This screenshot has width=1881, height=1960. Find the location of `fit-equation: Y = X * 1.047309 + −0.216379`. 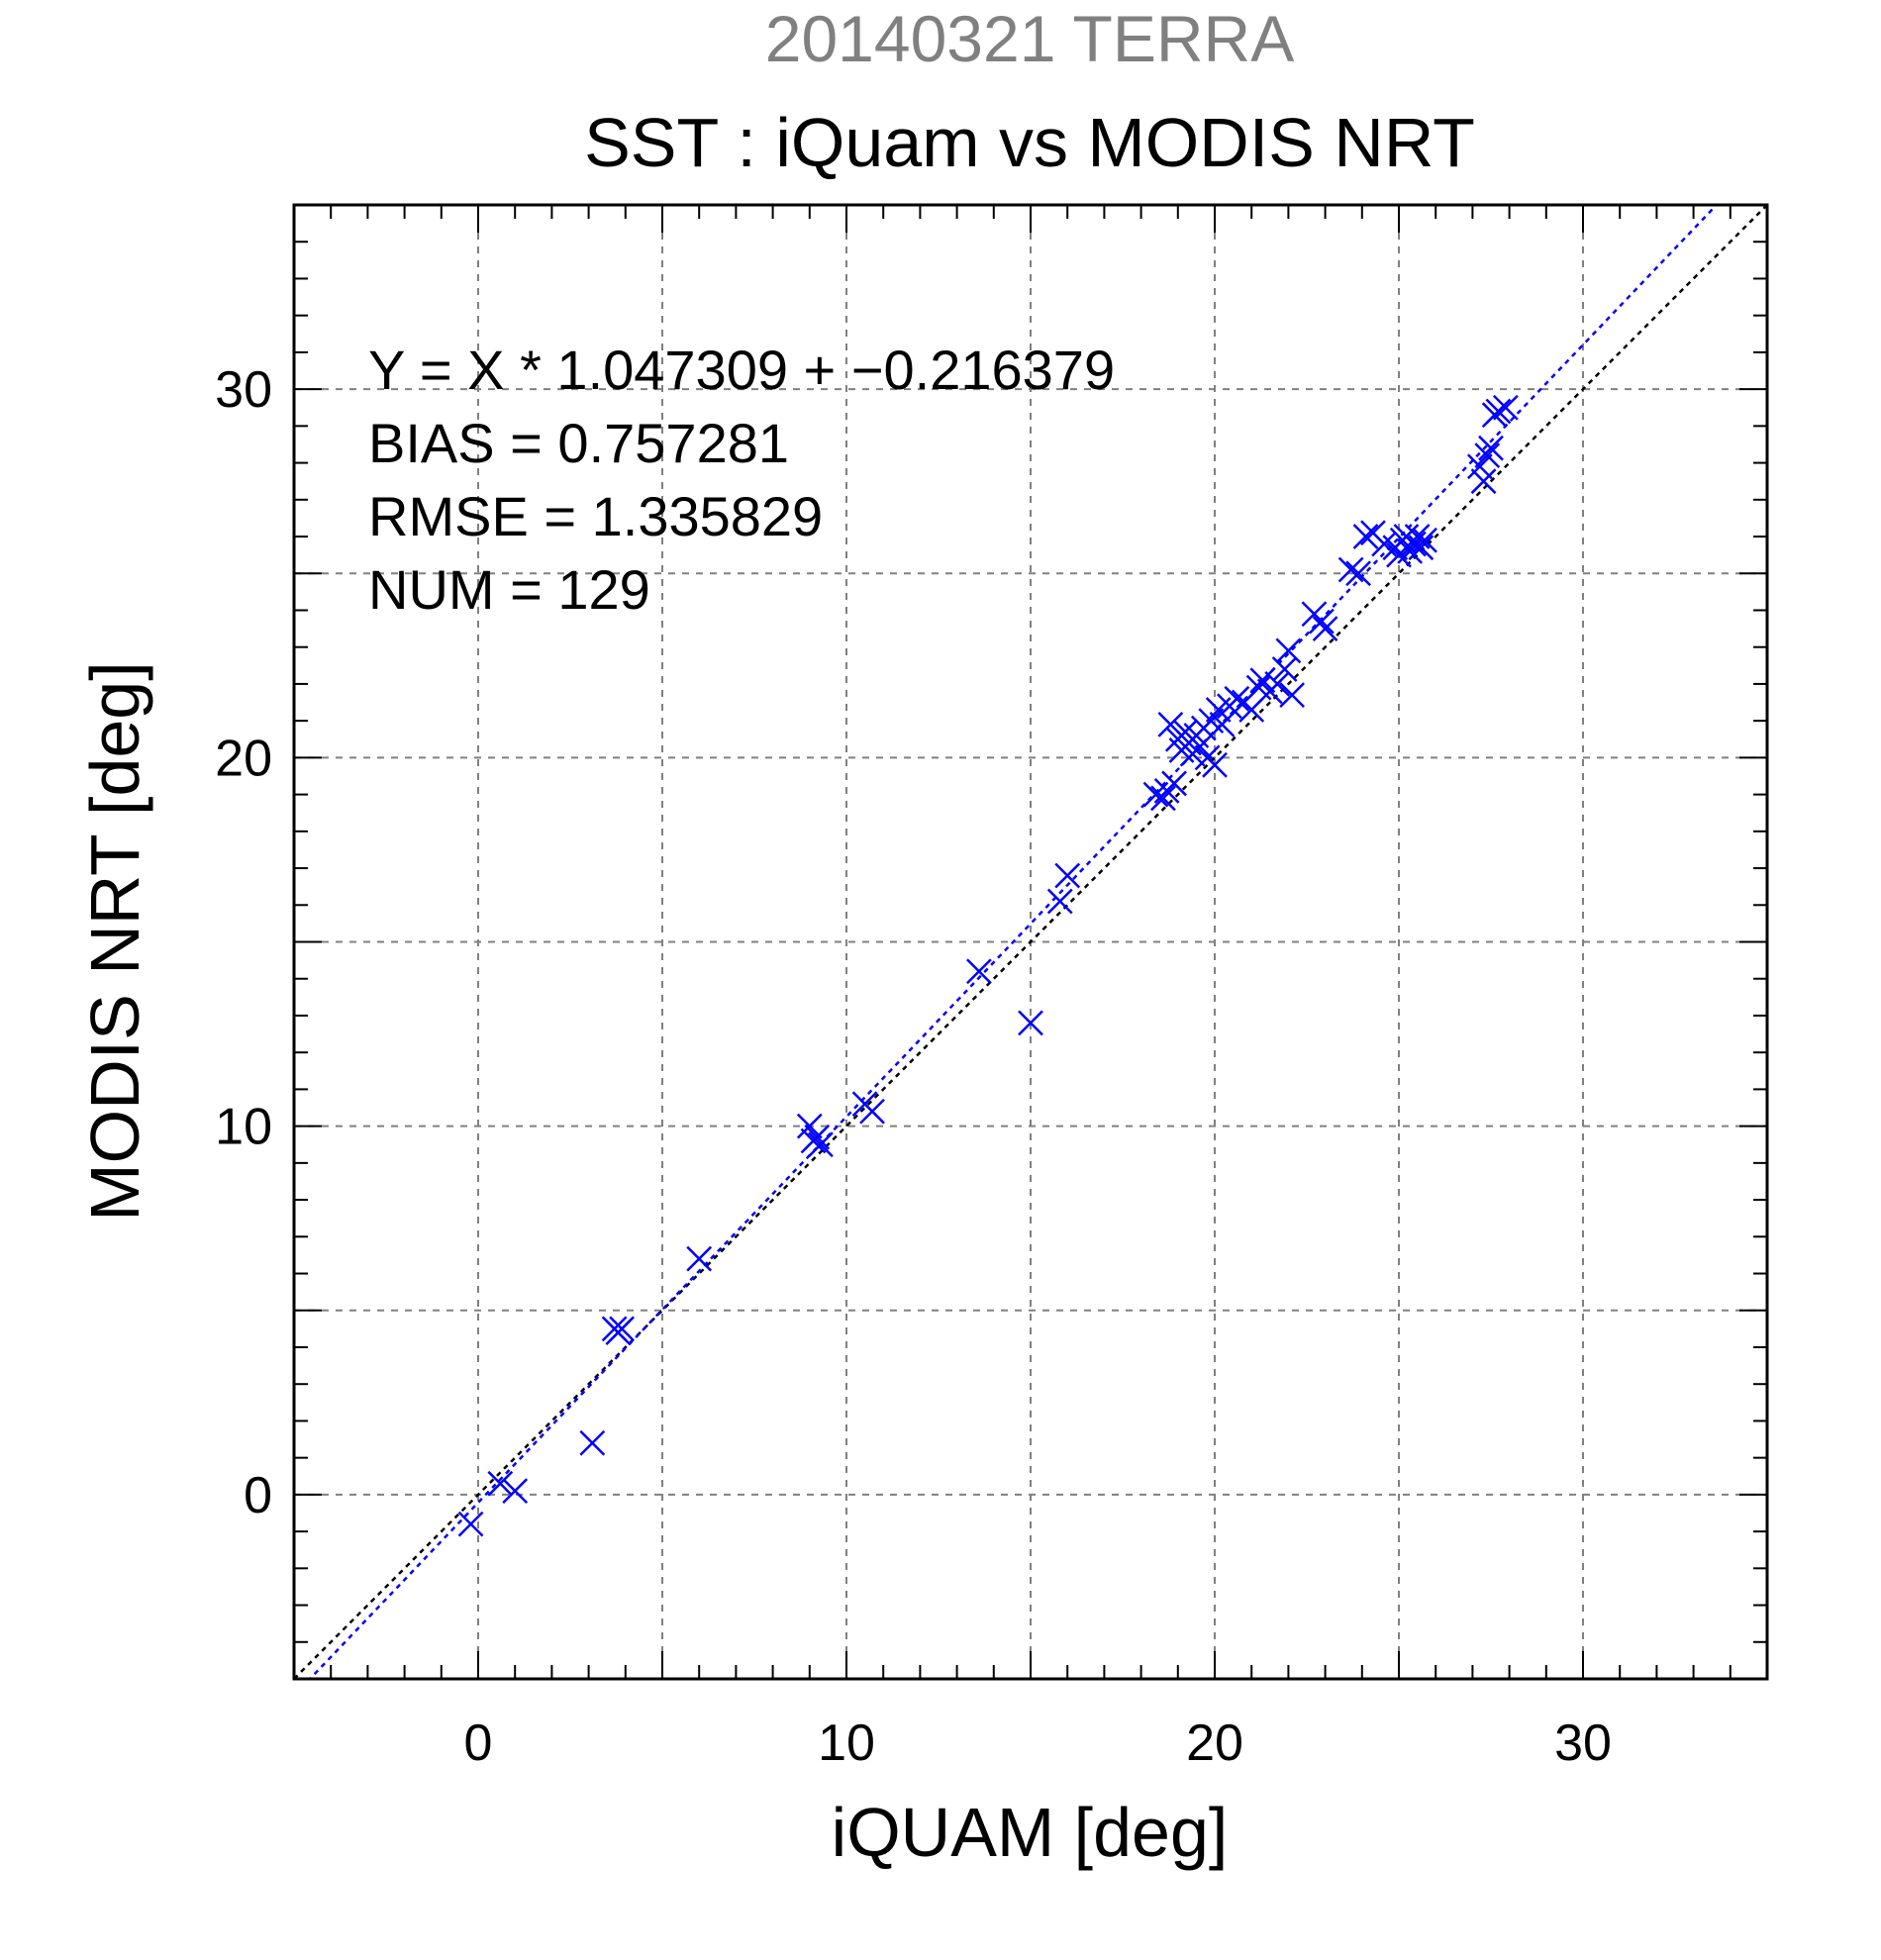

fit-equation: Y = X * 1.047309 + −0.216379 is located at coordinates (742, 370).